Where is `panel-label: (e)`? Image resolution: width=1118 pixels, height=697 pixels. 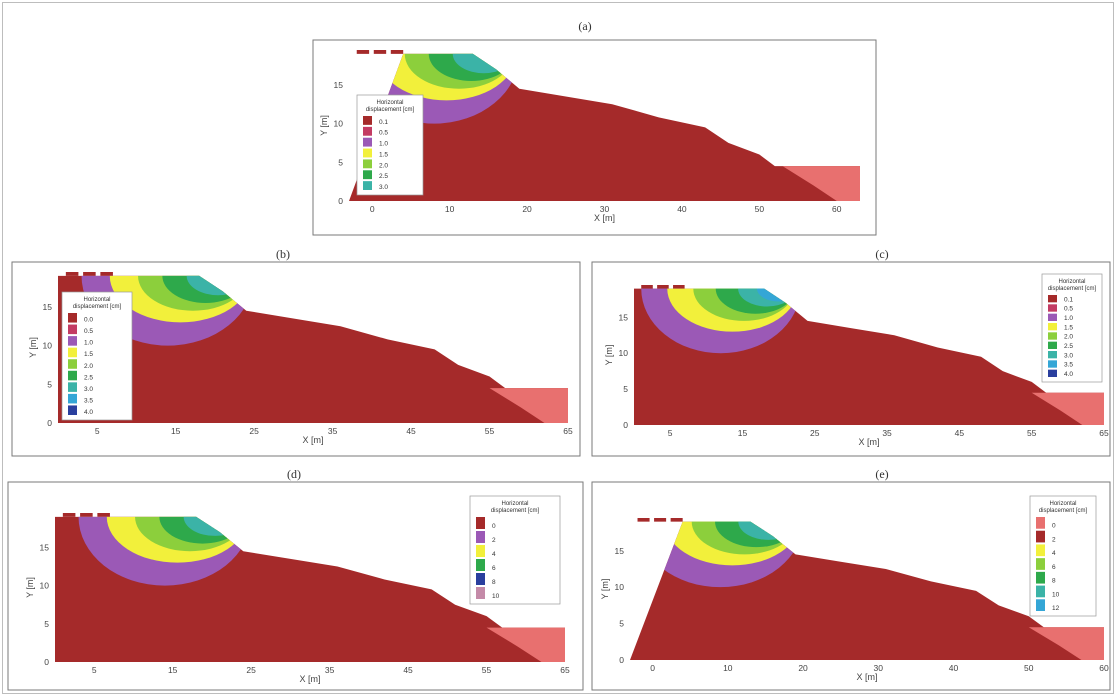
panel-label: (e) is located at coordinates (881, 474).